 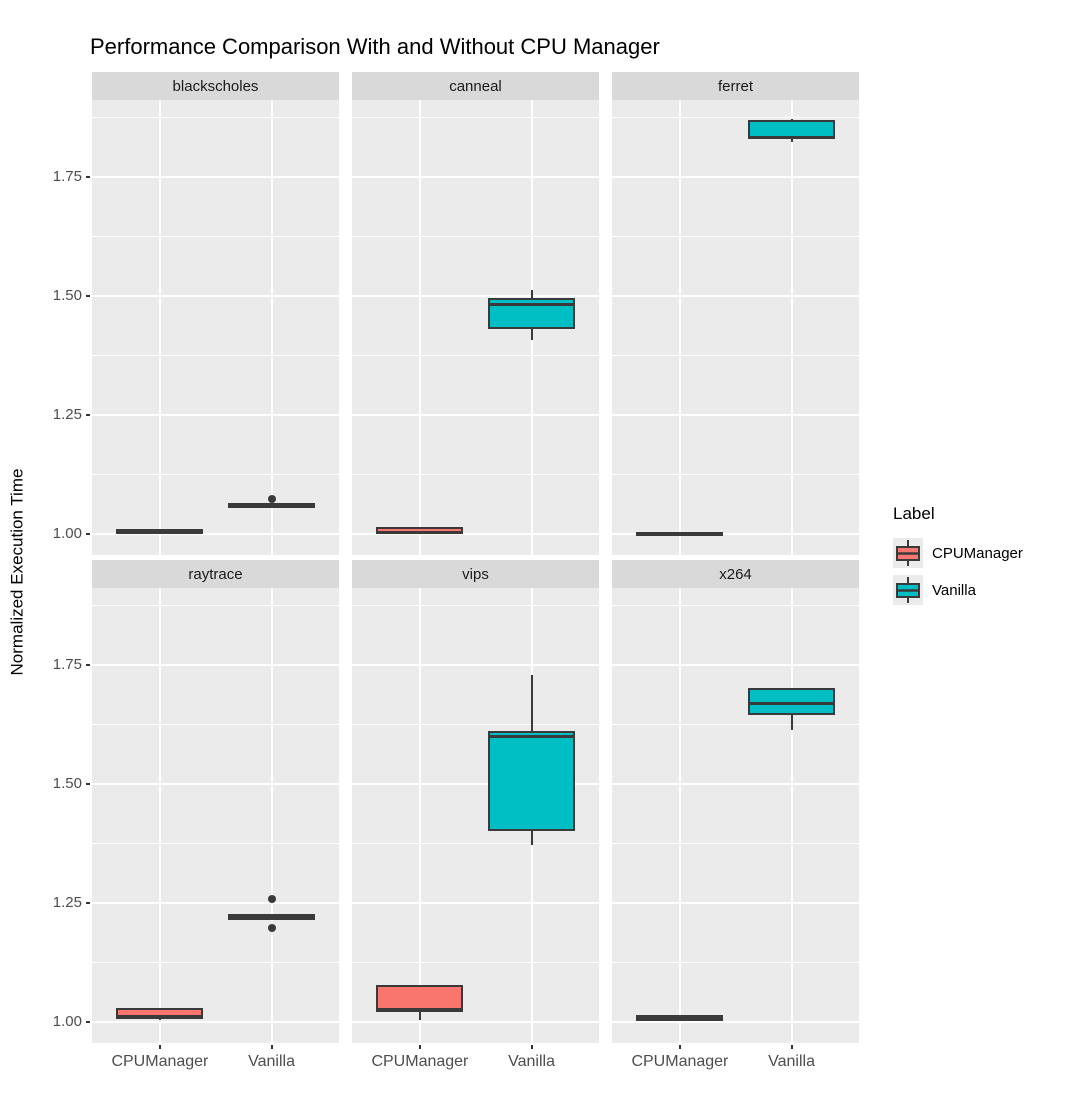 What do you see at coordinates (735, 574) in the screenshot?
I see `facet-strip-x264: x264` at bounding box center [735, 574].